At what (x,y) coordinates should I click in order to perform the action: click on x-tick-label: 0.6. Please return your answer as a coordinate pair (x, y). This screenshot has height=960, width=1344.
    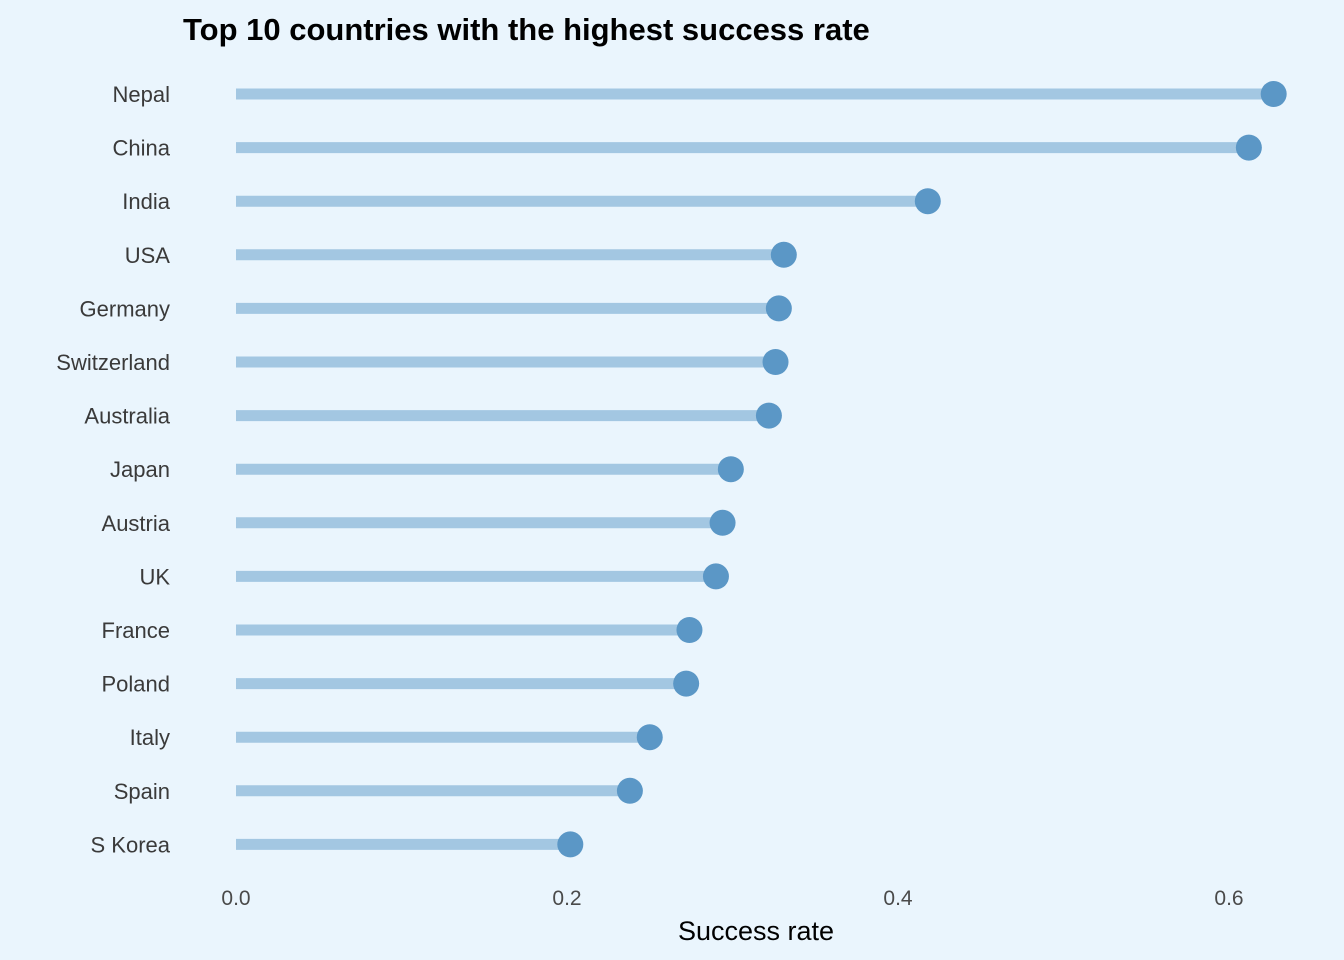
    Looking at the image, I should click on (1228, 898).